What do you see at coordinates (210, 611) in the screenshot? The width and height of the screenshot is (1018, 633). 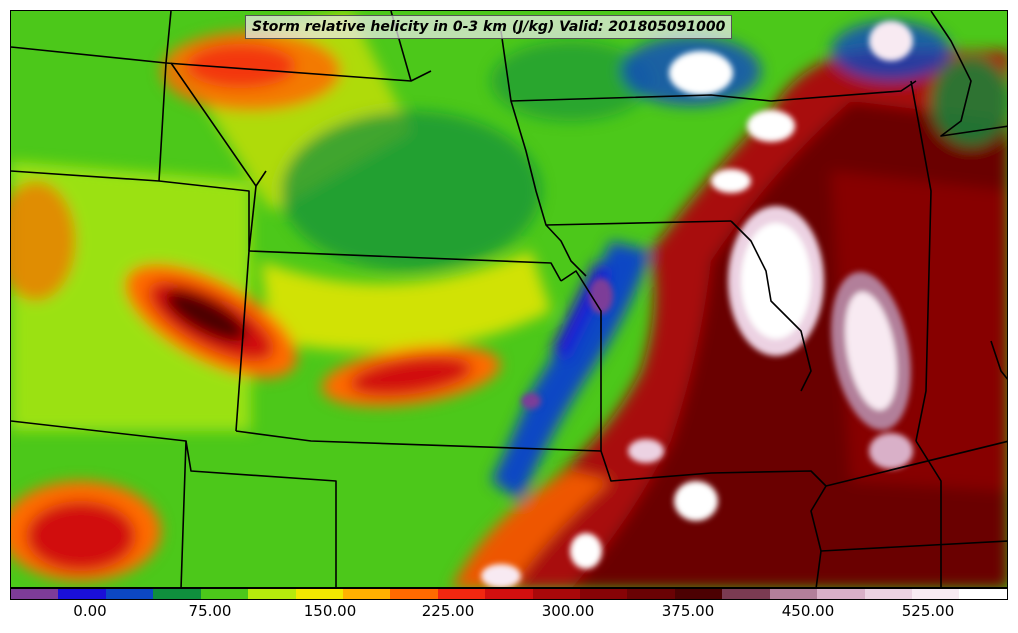 I see `colorbar-tick-label: 75.00` at bounding box center [210, 611].